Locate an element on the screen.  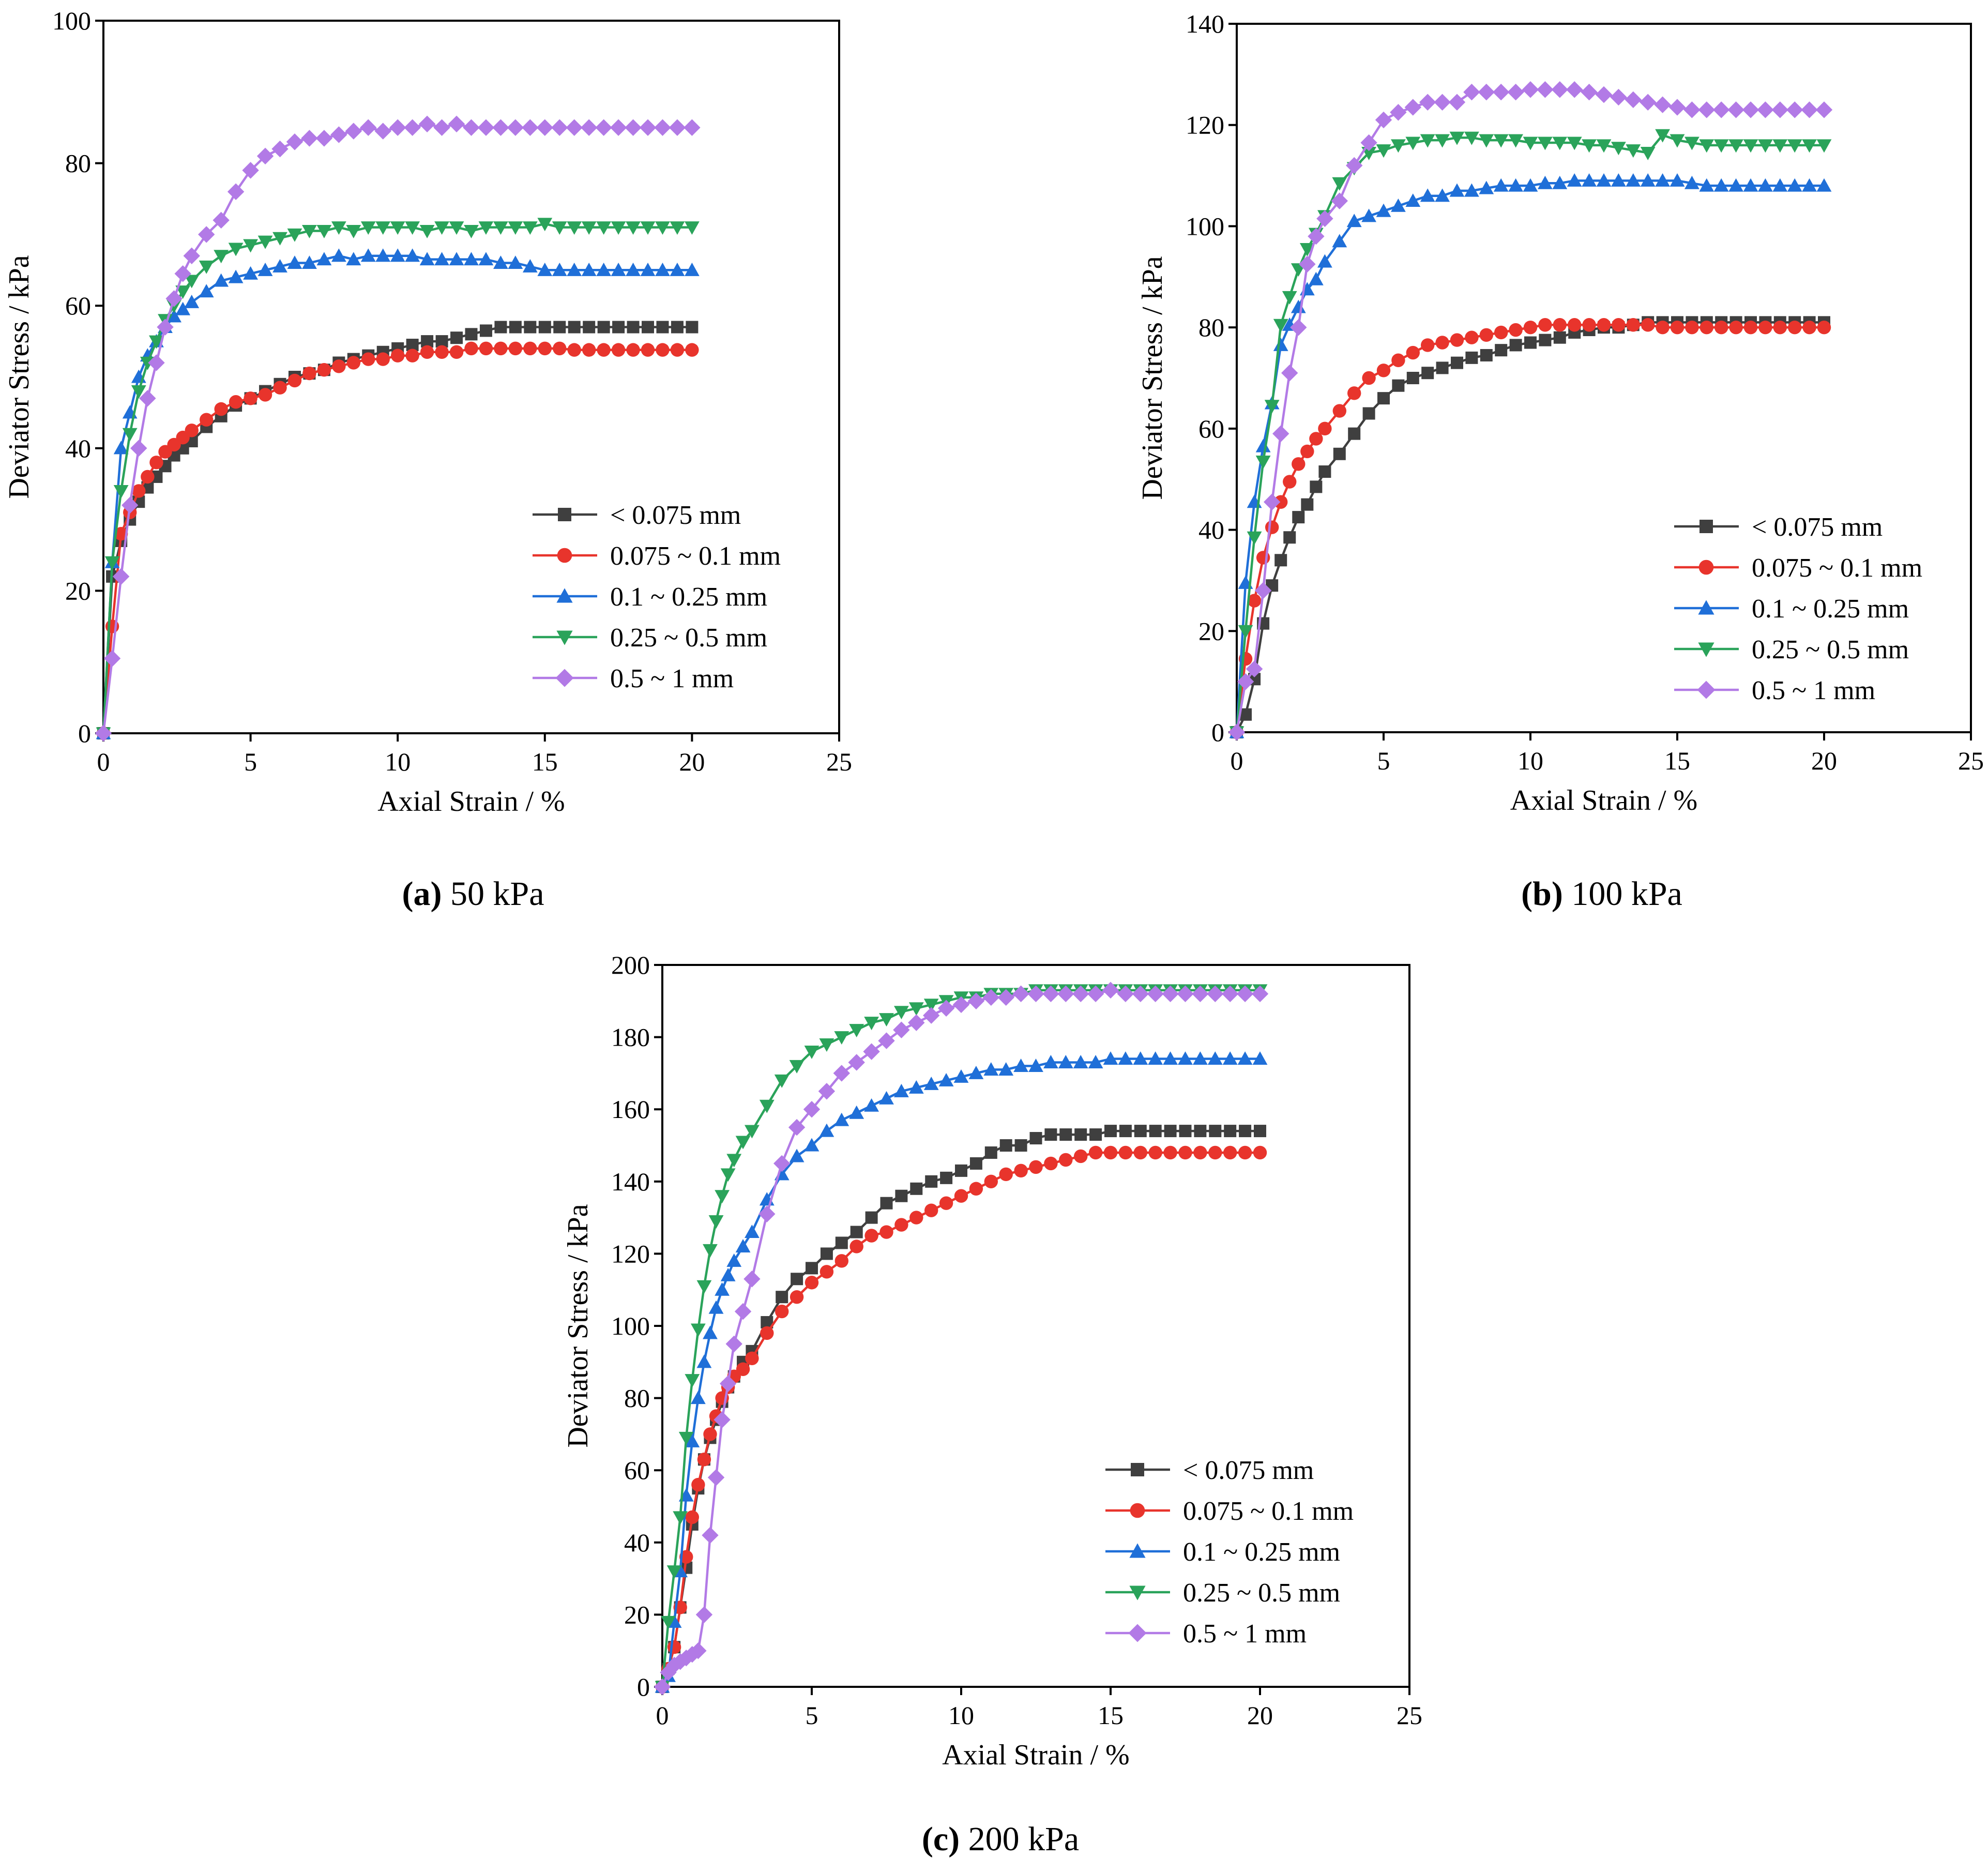
y-tick-label: 120 is located at coordinates (1205, 125).